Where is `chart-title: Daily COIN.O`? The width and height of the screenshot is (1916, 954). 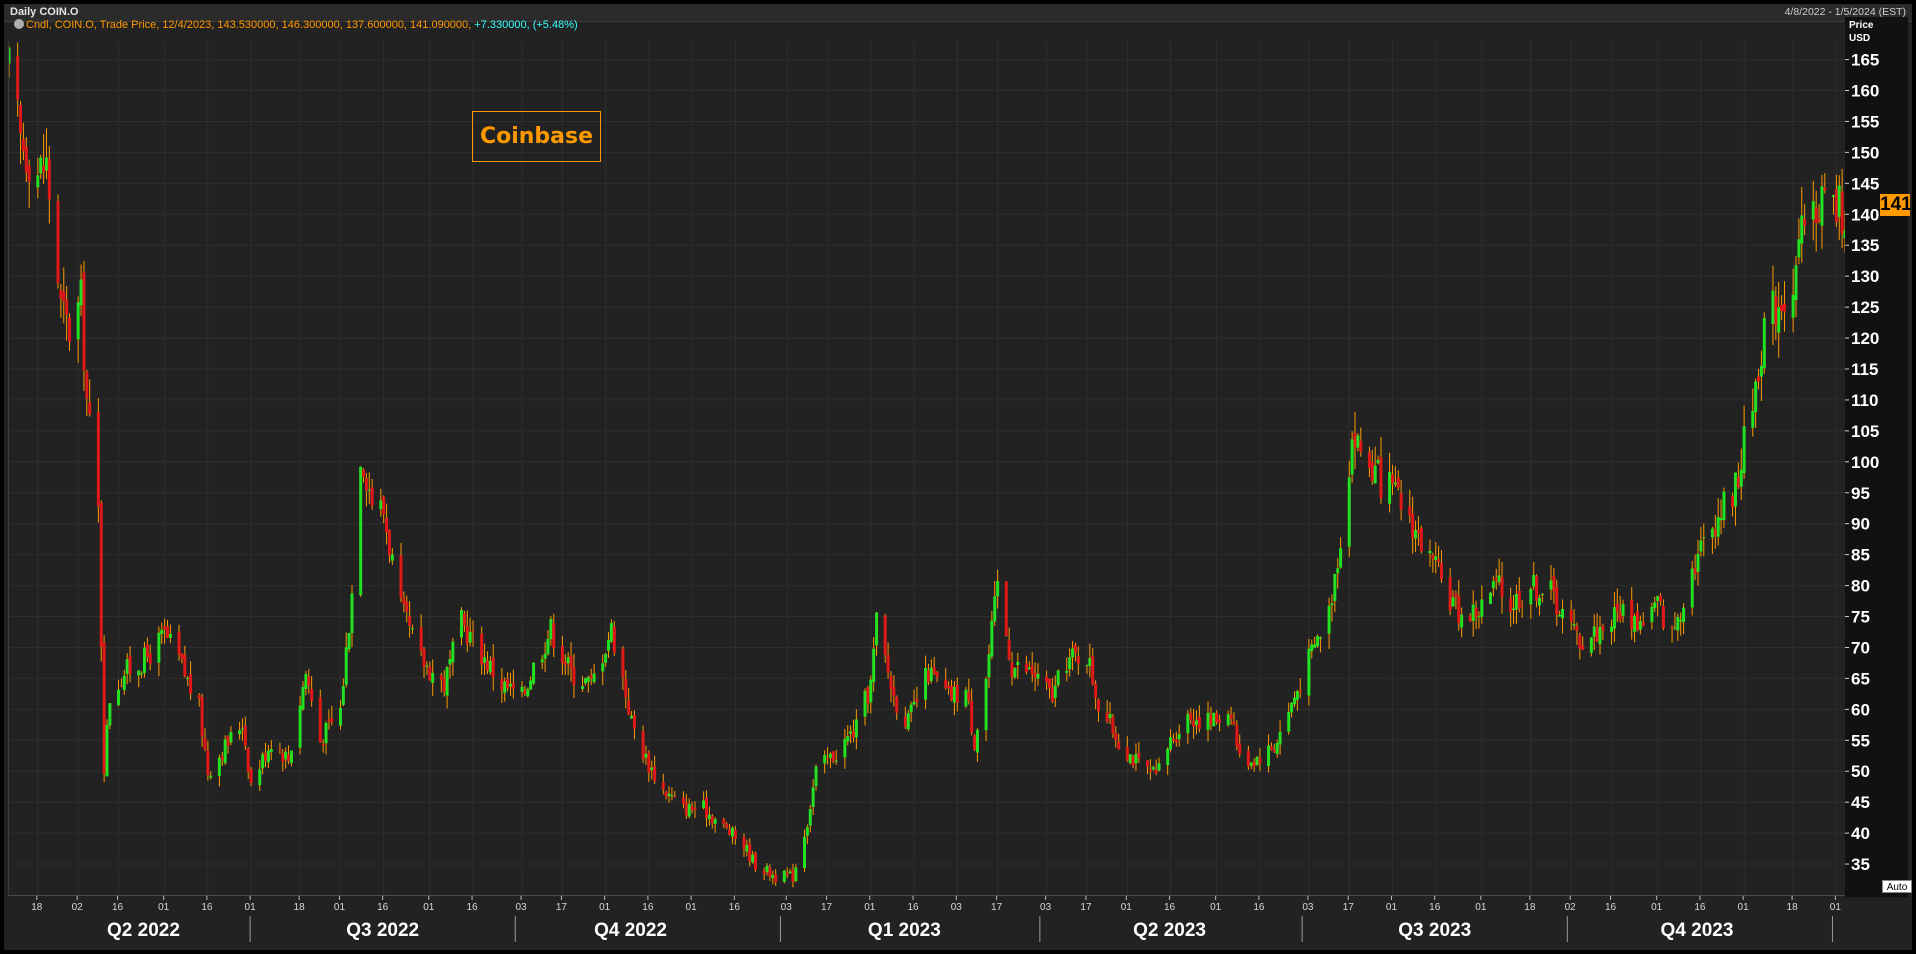
chart-title: Daily COIN.O is located at coordinates (44, 12).